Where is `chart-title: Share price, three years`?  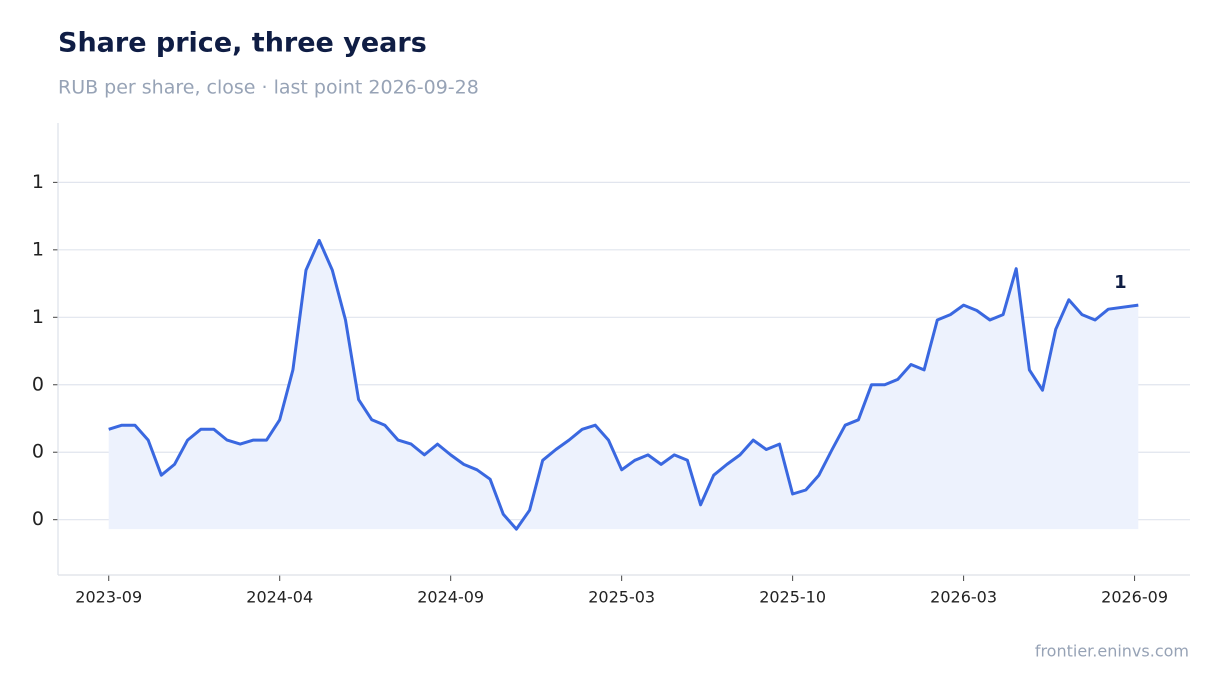
chart-title: Share price, three years is located at coordinates (242, 43).